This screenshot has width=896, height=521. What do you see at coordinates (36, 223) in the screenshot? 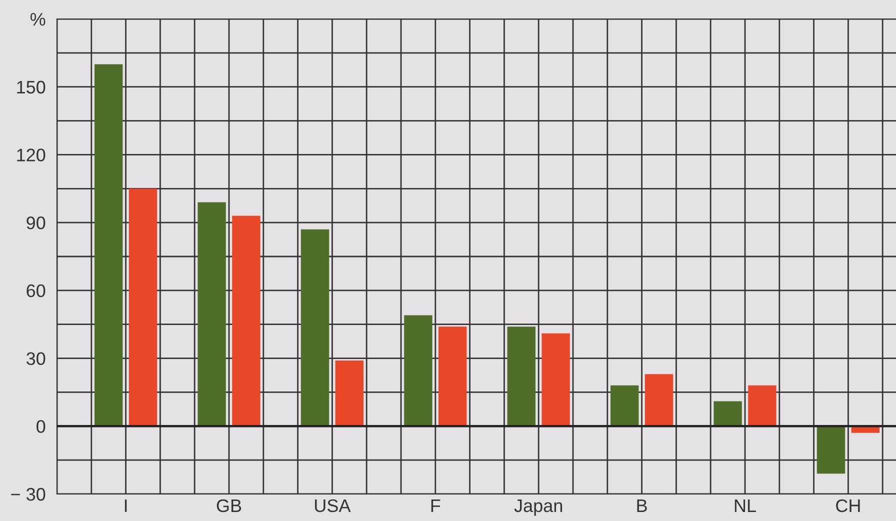
I see `y-tick-label: 90` at bounding box center [36, 223].